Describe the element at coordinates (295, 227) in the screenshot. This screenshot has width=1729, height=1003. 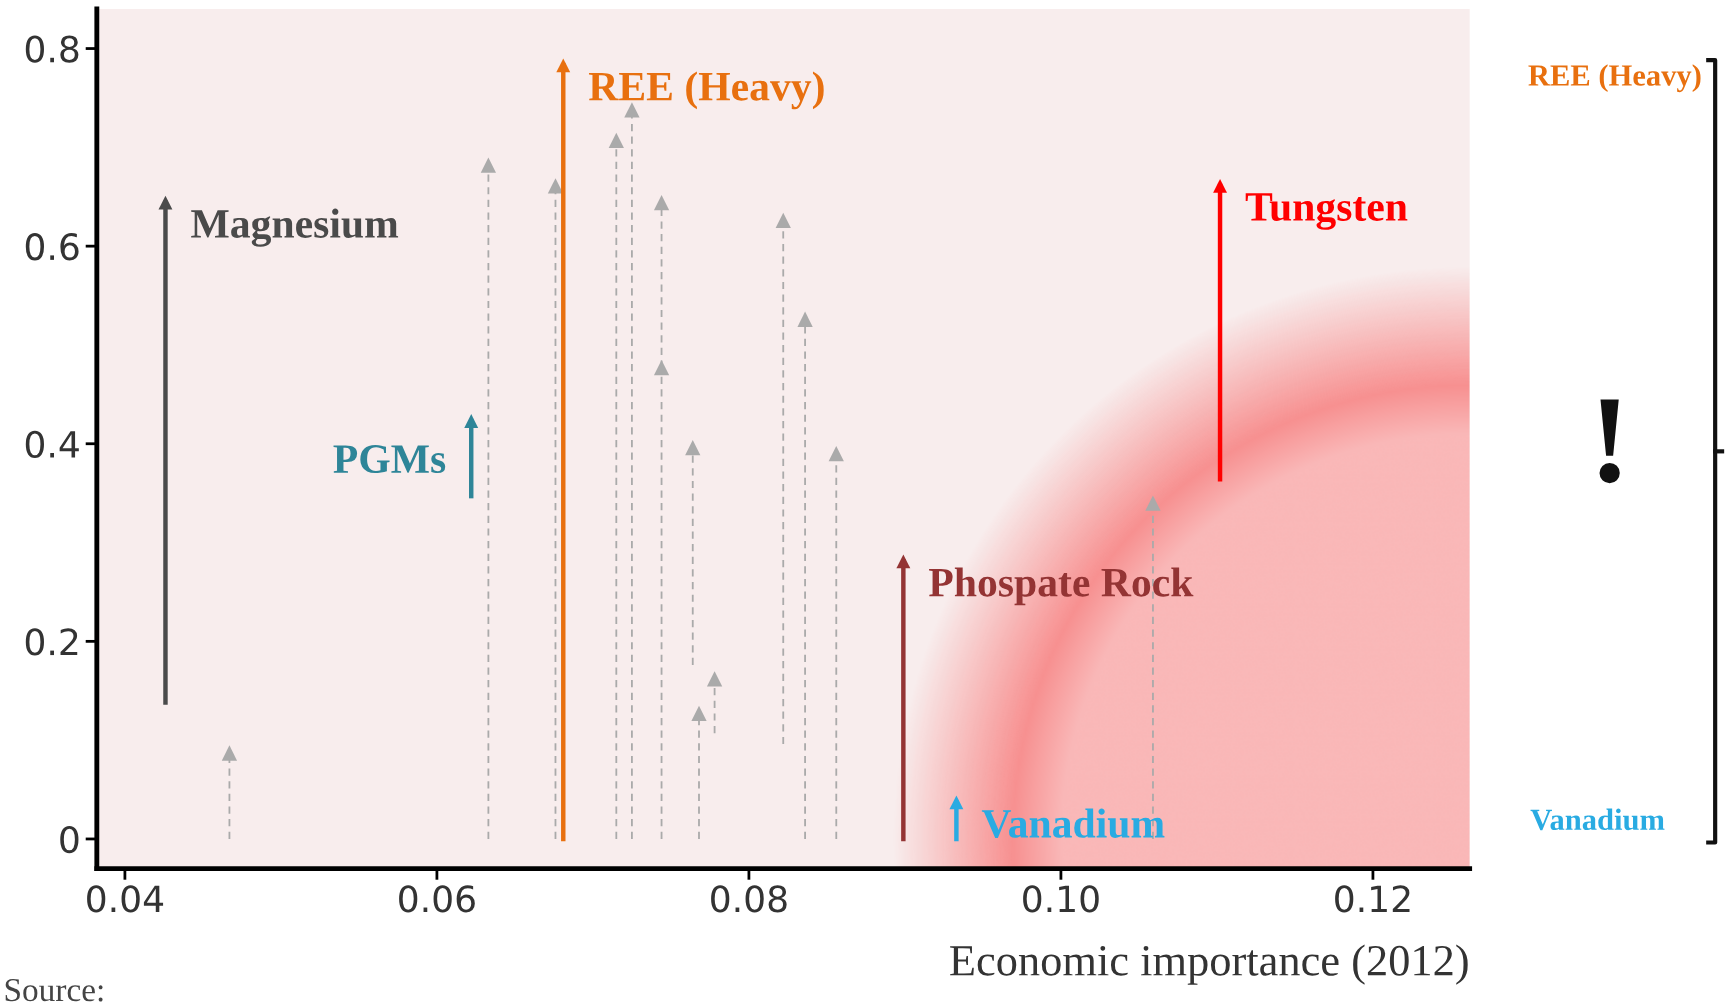
I see `series-label: Magnesium` at that location.